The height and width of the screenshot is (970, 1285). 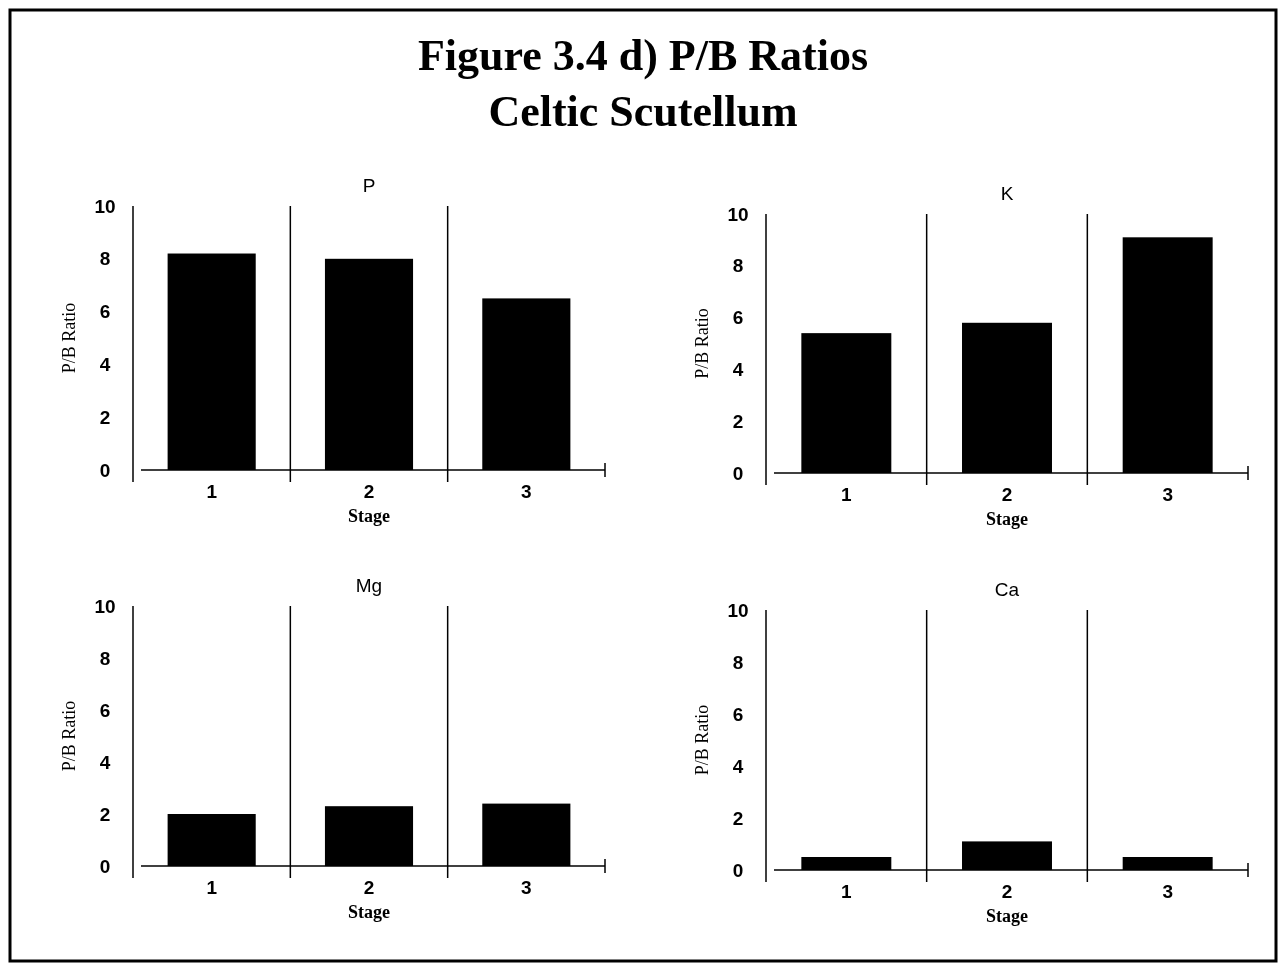 I want to click on chart-title: Ca, so click(x=1007, y=589).